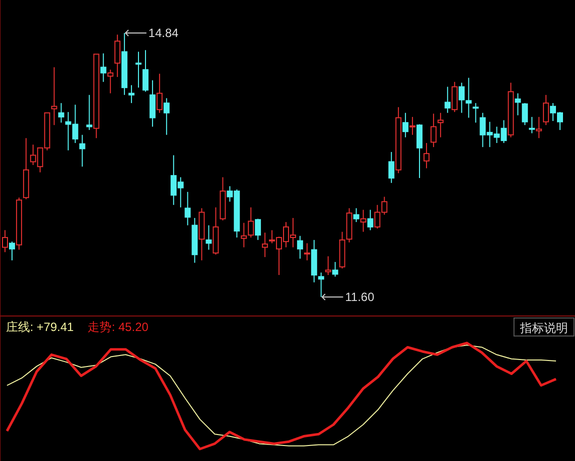 The width and height of the screenshot is (575, 461). What do you see at coordinates (544, 327) in the screenshot?
I see `button: 指标说明` at bounding box center [544, 327].